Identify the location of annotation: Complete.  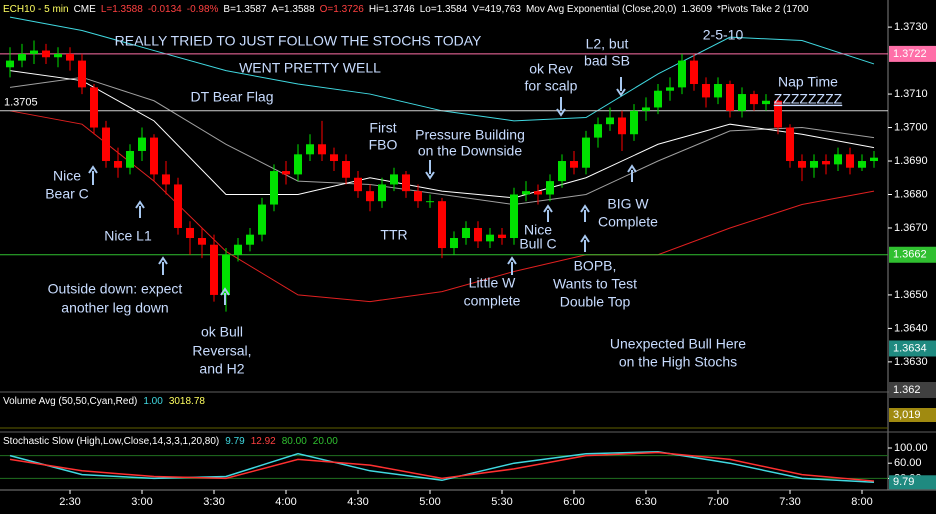
(628, 222).